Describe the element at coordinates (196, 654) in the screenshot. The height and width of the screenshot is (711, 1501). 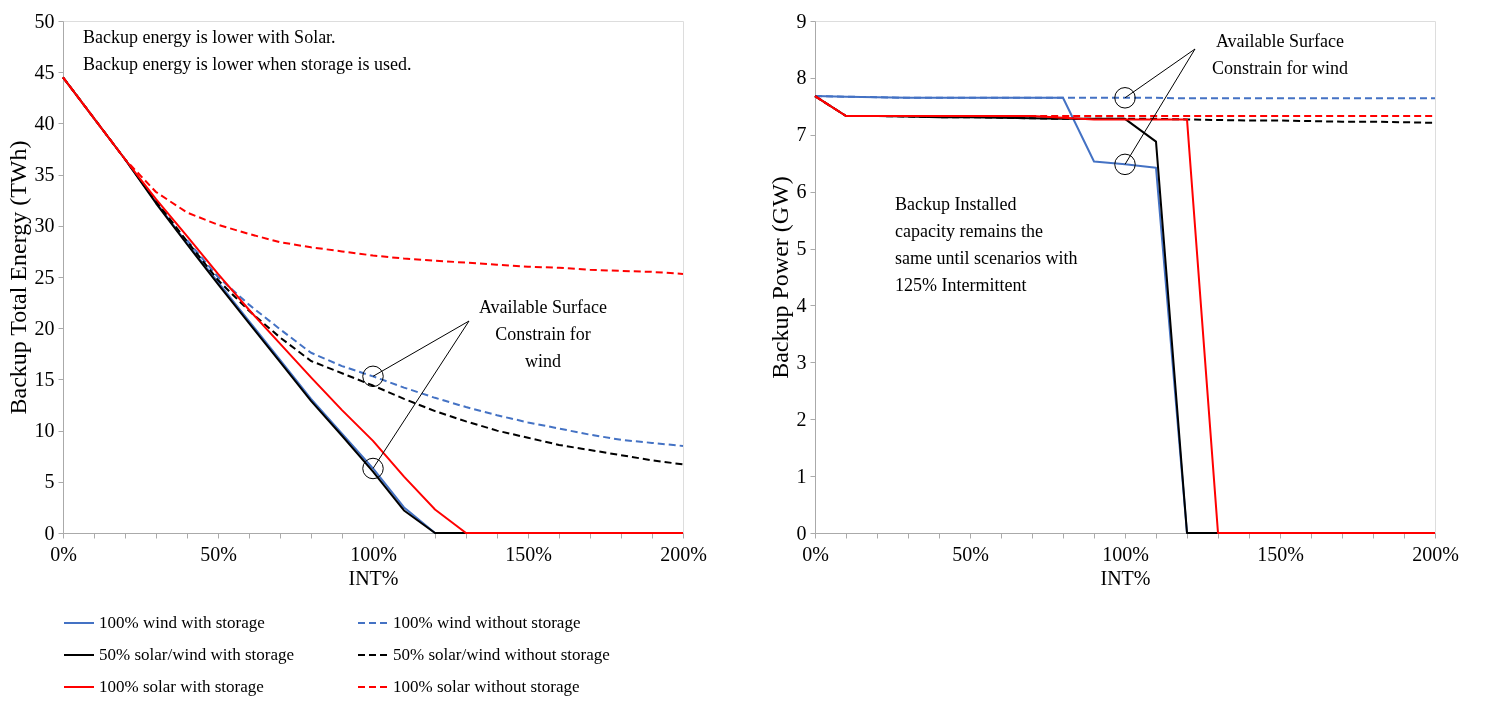
I see `legend-label: 50% solar/wind with storage` at that location.